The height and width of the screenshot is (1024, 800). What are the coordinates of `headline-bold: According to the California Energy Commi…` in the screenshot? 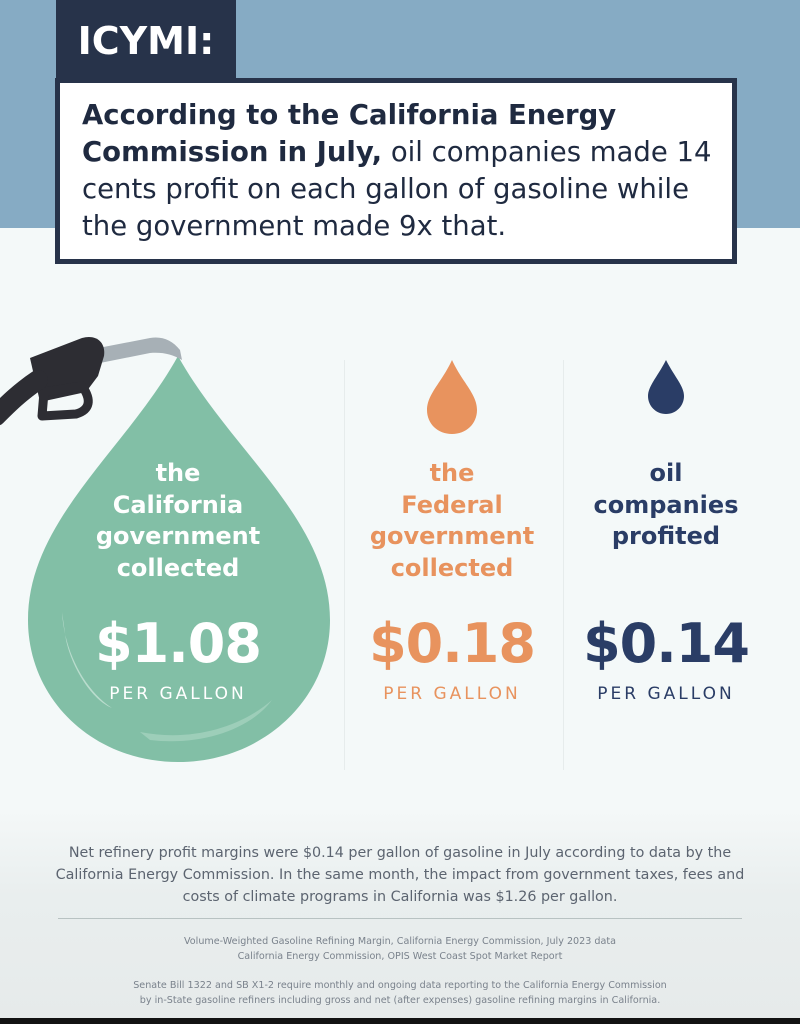 It's located at (349, 133).